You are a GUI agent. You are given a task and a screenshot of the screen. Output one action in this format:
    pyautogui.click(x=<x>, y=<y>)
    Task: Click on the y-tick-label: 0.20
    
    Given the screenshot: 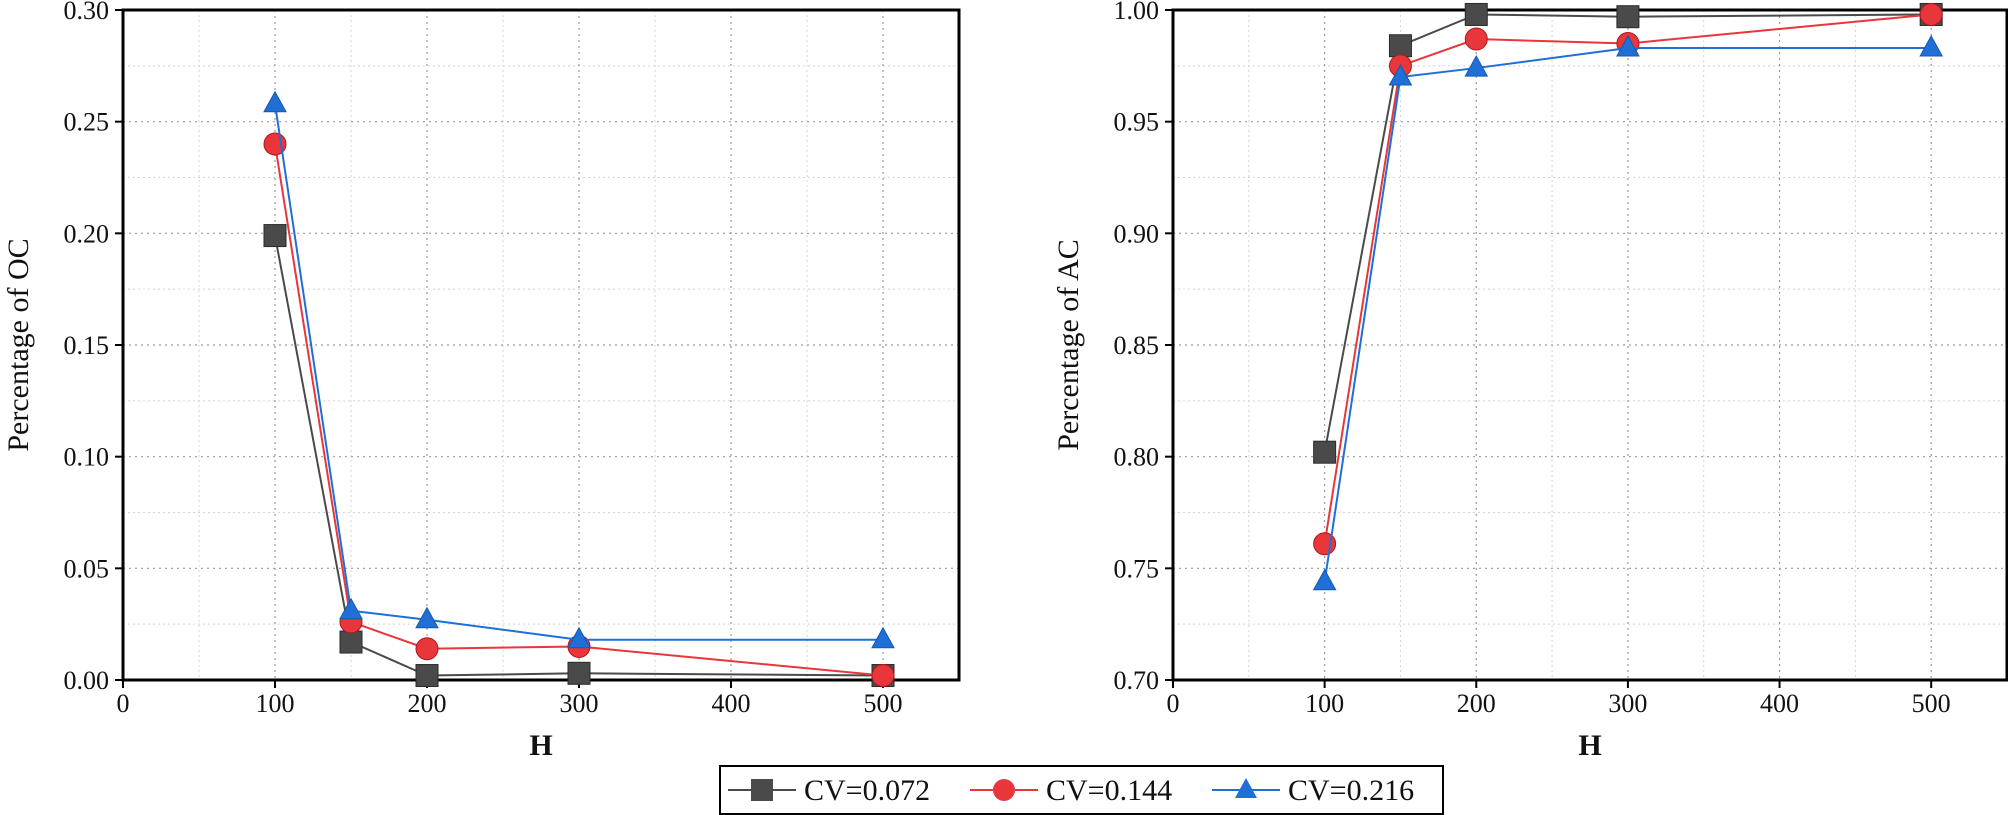 What is the action you would take?
    pyautogui.click(x=87, y=233)
    